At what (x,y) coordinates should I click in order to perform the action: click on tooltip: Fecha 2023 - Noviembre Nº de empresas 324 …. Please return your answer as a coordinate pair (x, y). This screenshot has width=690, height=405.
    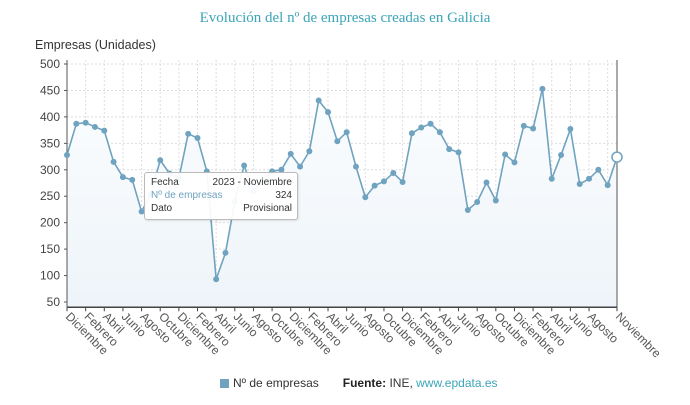
    Looking at the image, I should click on (221, 196).